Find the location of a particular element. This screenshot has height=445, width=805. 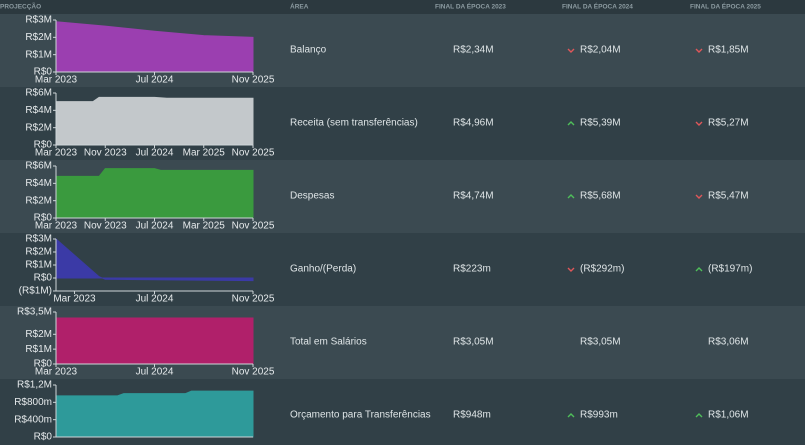

y-tick-label: R$3,5M is located at coordinates (34, 312).